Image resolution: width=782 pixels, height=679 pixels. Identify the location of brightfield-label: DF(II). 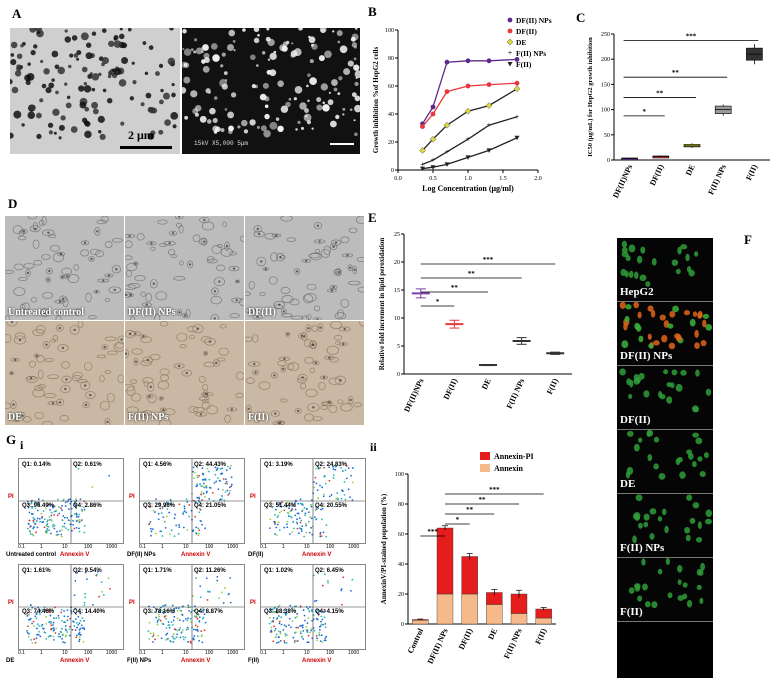
(262, 312).